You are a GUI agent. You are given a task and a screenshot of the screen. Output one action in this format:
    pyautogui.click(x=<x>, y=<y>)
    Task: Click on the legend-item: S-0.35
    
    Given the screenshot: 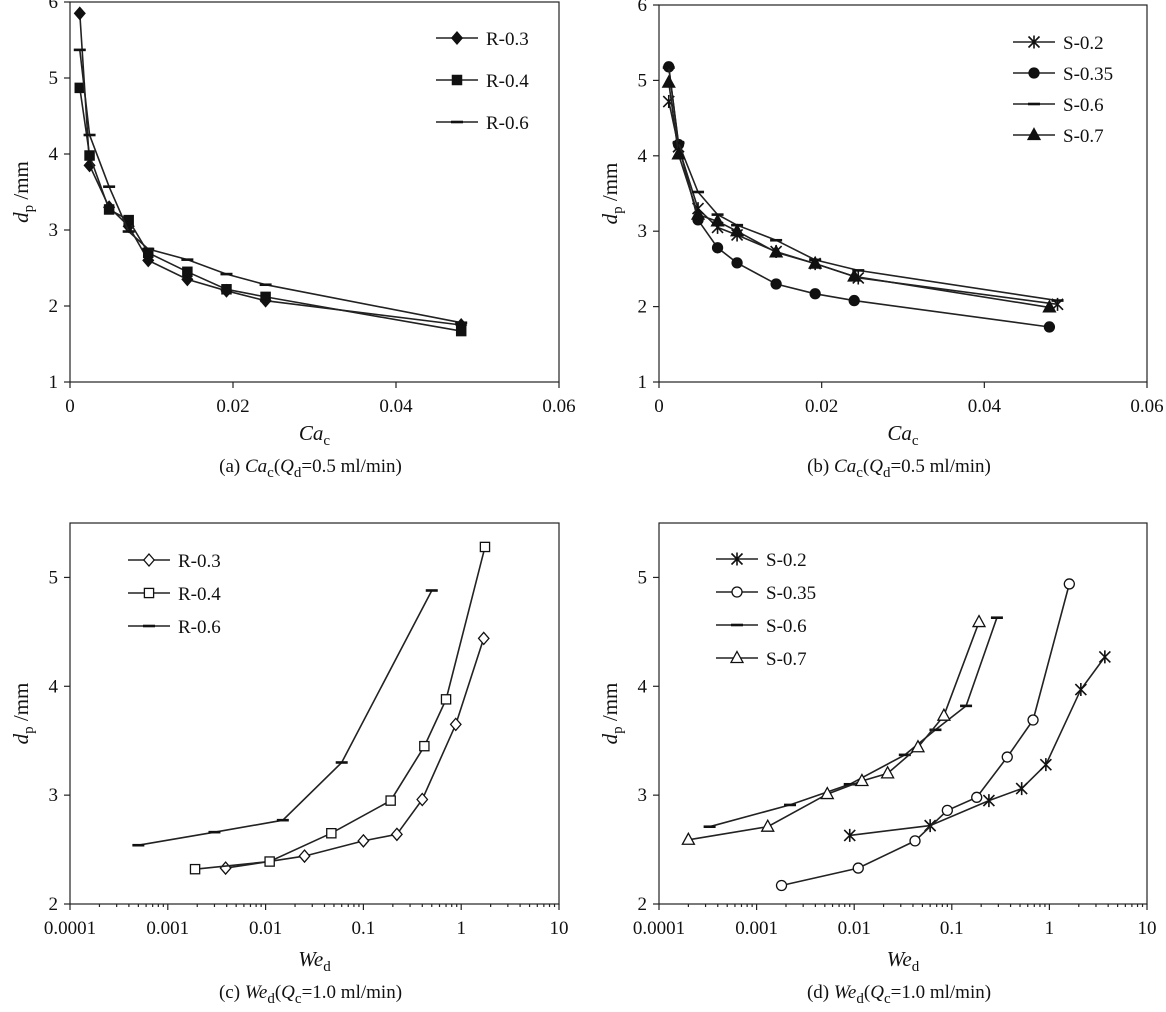 What is the action you would take?
    pyautogui.click(x=766, y=593)
    